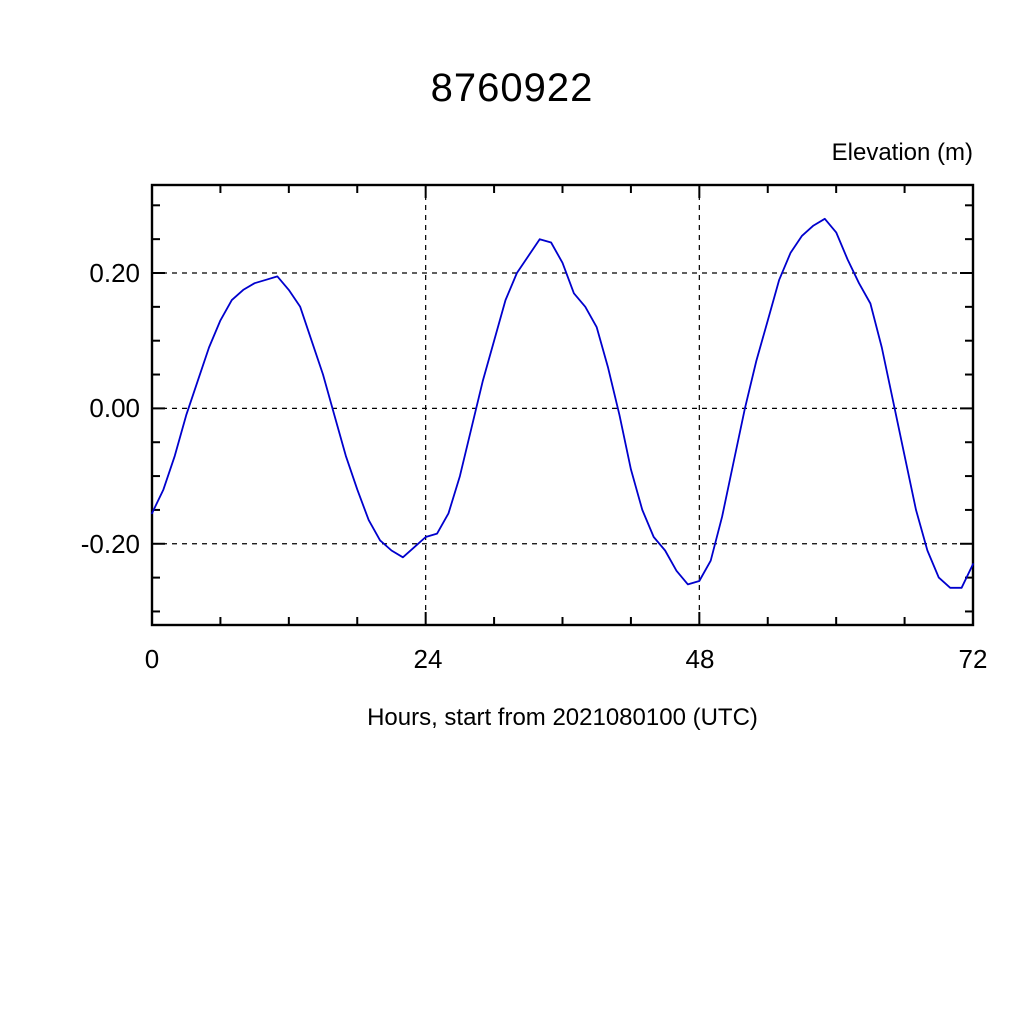 The width and height of the screenshot is (1024, 1024). What do you see at coordinates (110, 544) in the screenshot?
I see `y-tick-label: -0.20` at bounding box center [110, 544].